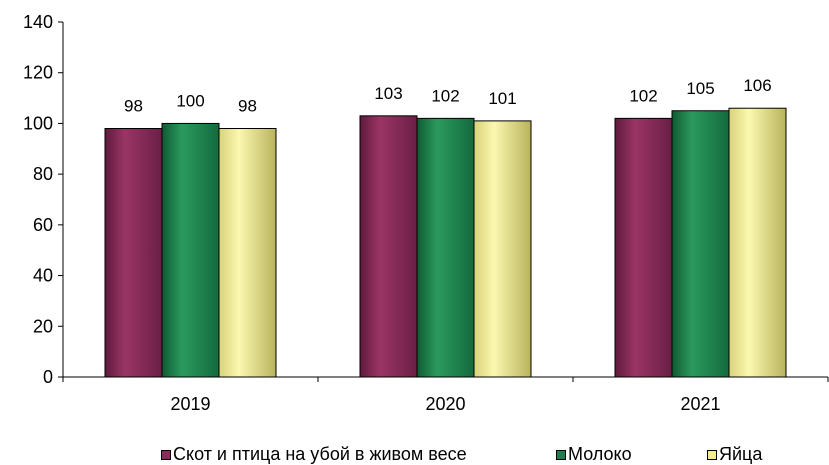  Describe the element at coordinates (388, 93) in the screenshot. I see `data-label: 103` at that location.